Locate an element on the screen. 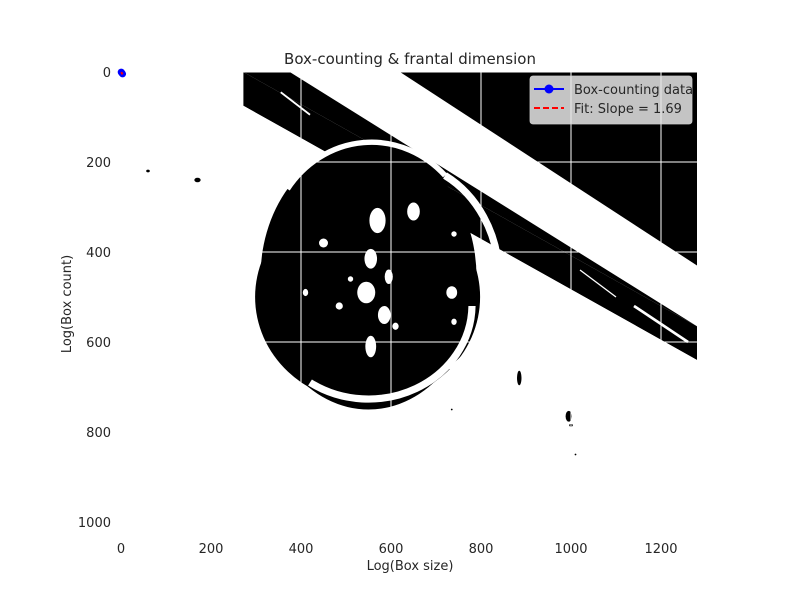 Image resolution: width=800 pixels, height=600 pixels. series-layer is located at coordinates (122, 73).